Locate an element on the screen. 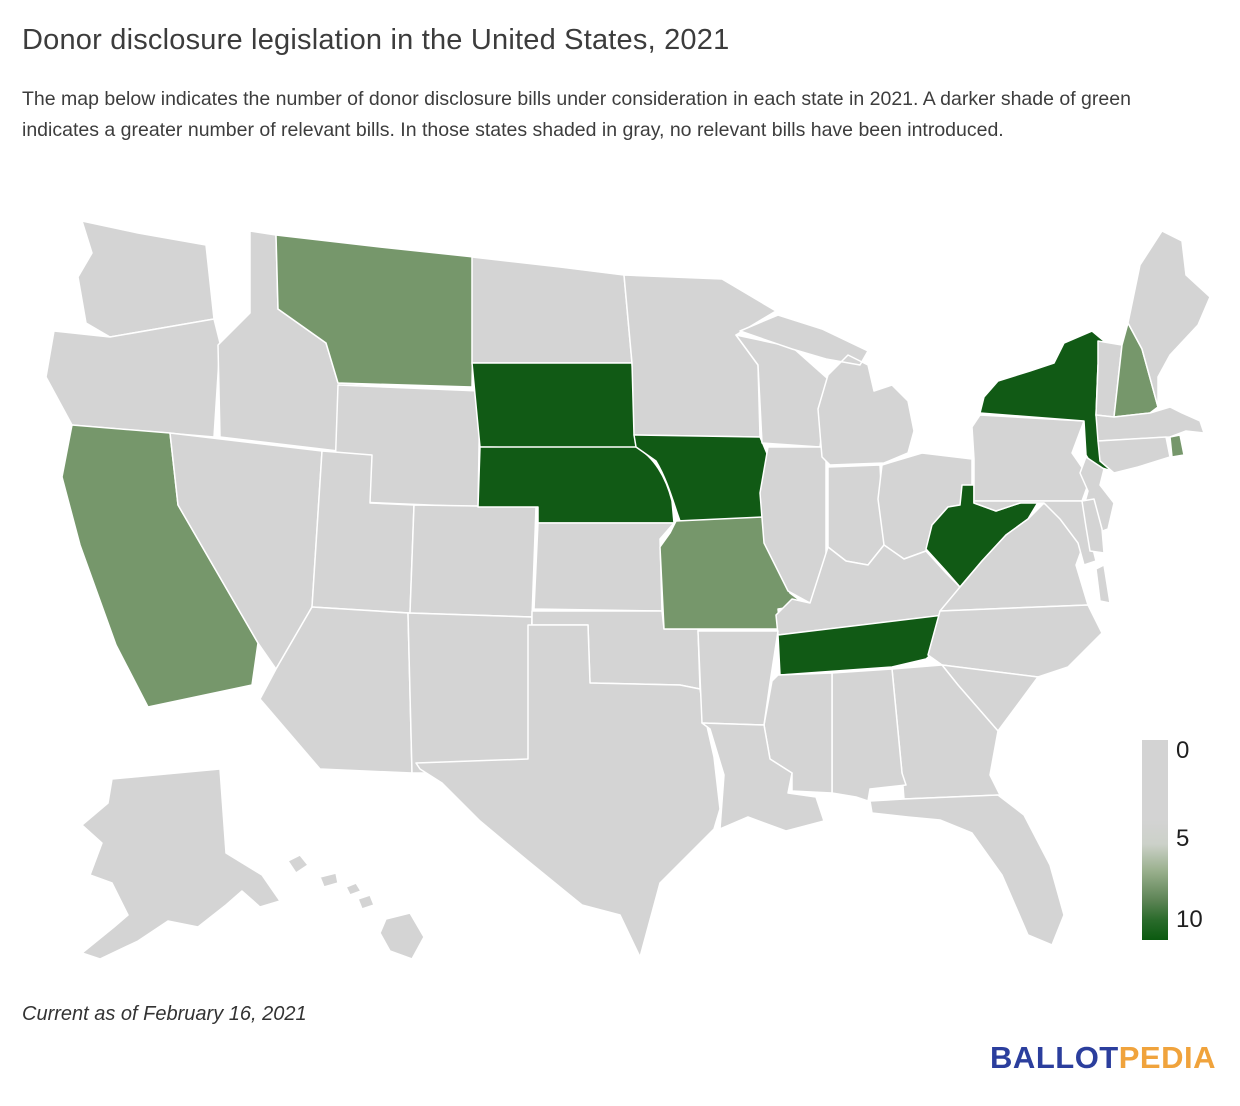  state-wa is located at coordinates (146, 279).